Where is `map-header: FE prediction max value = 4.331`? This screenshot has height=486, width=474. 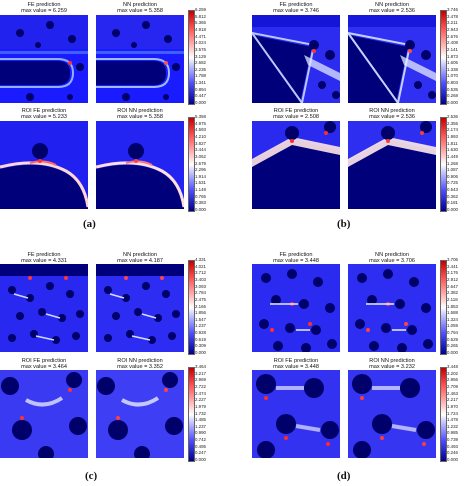
map-header: FE prediction max value = 4.331 is located at coordinates (44, 258).